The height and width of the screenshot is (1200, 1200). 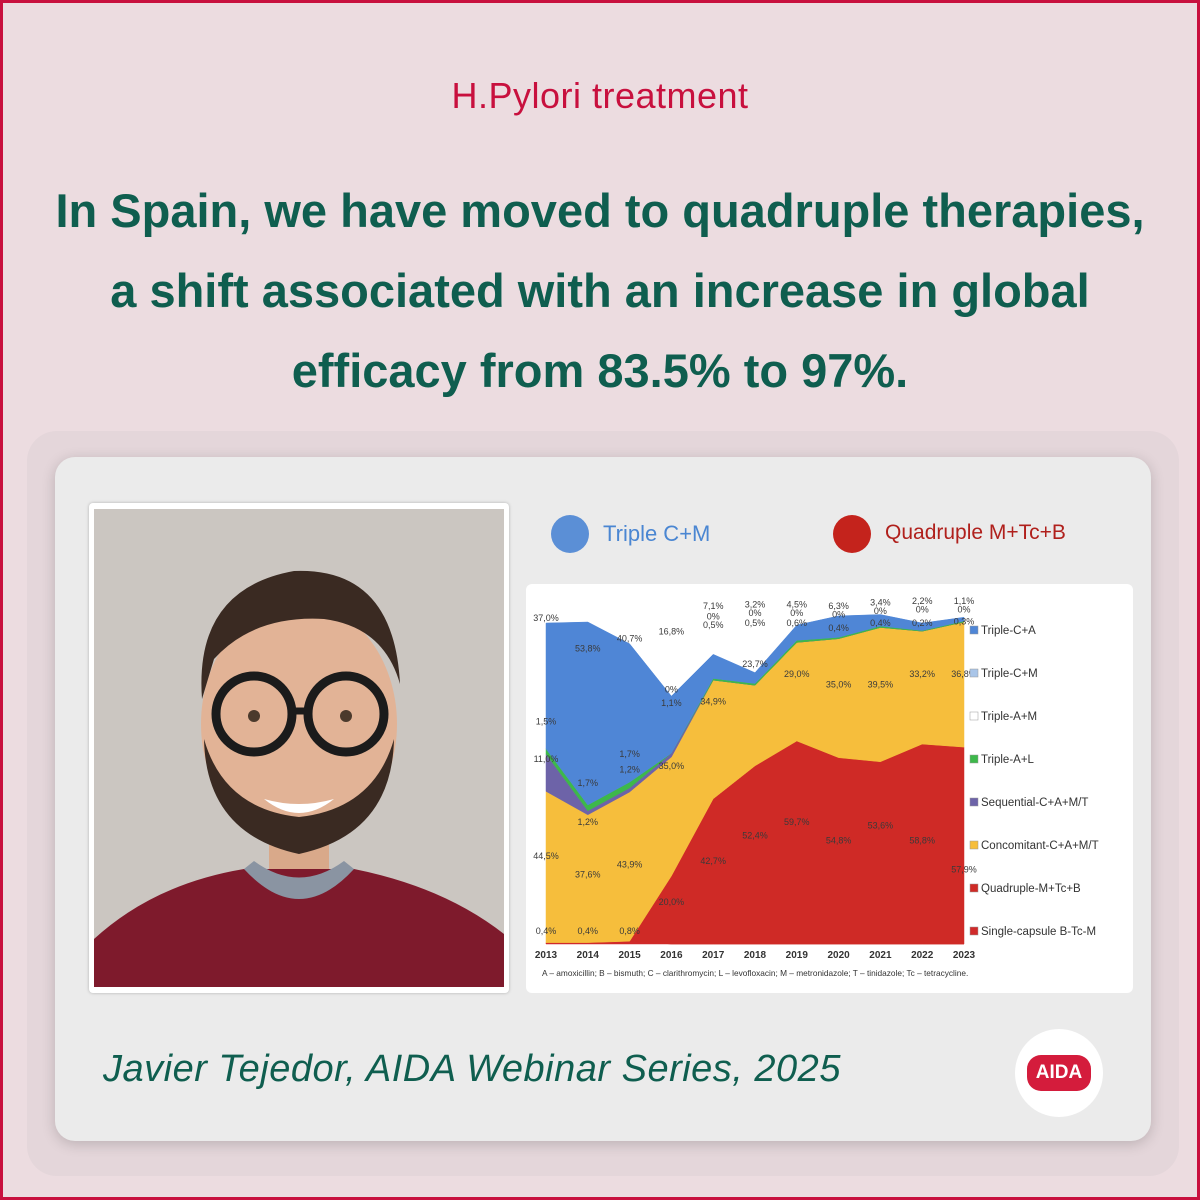 I want to click on data-label: 58,8%, so click(x=922, y=841).